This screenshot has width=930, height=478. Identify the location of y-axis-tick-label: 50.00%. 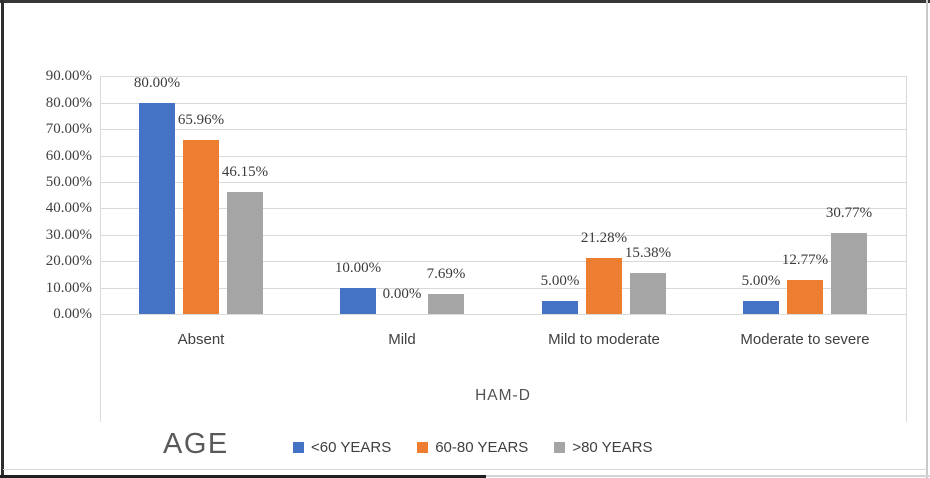
(68, 182).